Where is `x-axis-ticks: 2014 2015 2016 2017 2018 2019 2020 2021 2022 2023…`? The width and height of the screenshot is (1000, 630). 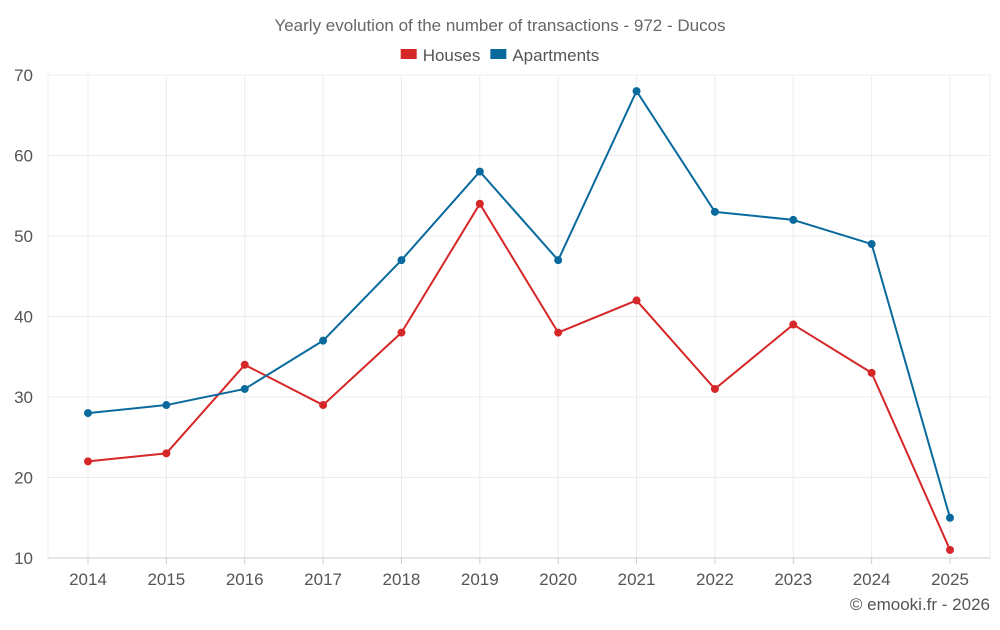
x-axis-ticks: 2014 2015 2016 2017 2018 2019 2020 2021 2022 2023… is located at coordinates (519, 573).